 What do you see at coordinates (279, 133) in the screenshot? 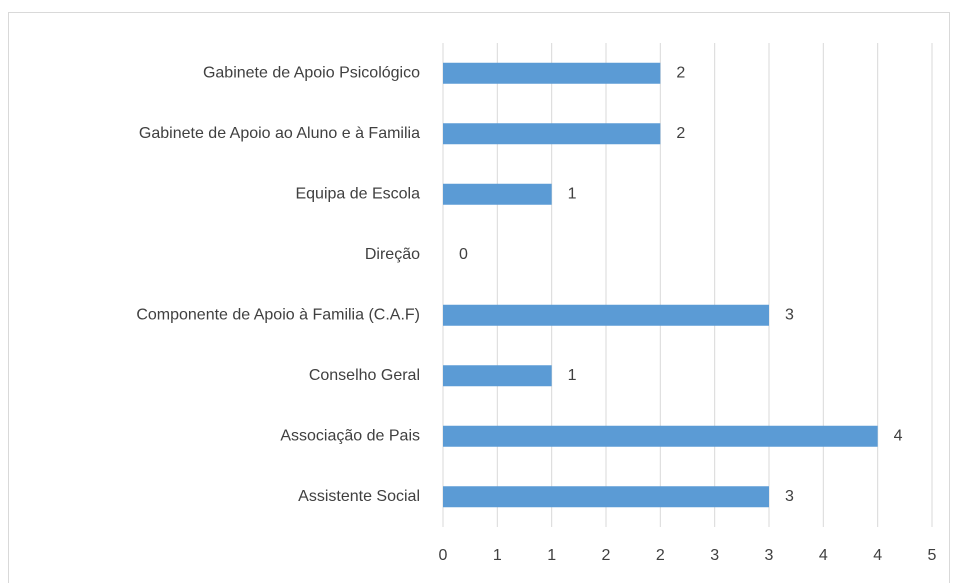
I see `y-tick-label: Gabinete de Apoio ao Aluno e à Familia` at bounding box center [279, 133].